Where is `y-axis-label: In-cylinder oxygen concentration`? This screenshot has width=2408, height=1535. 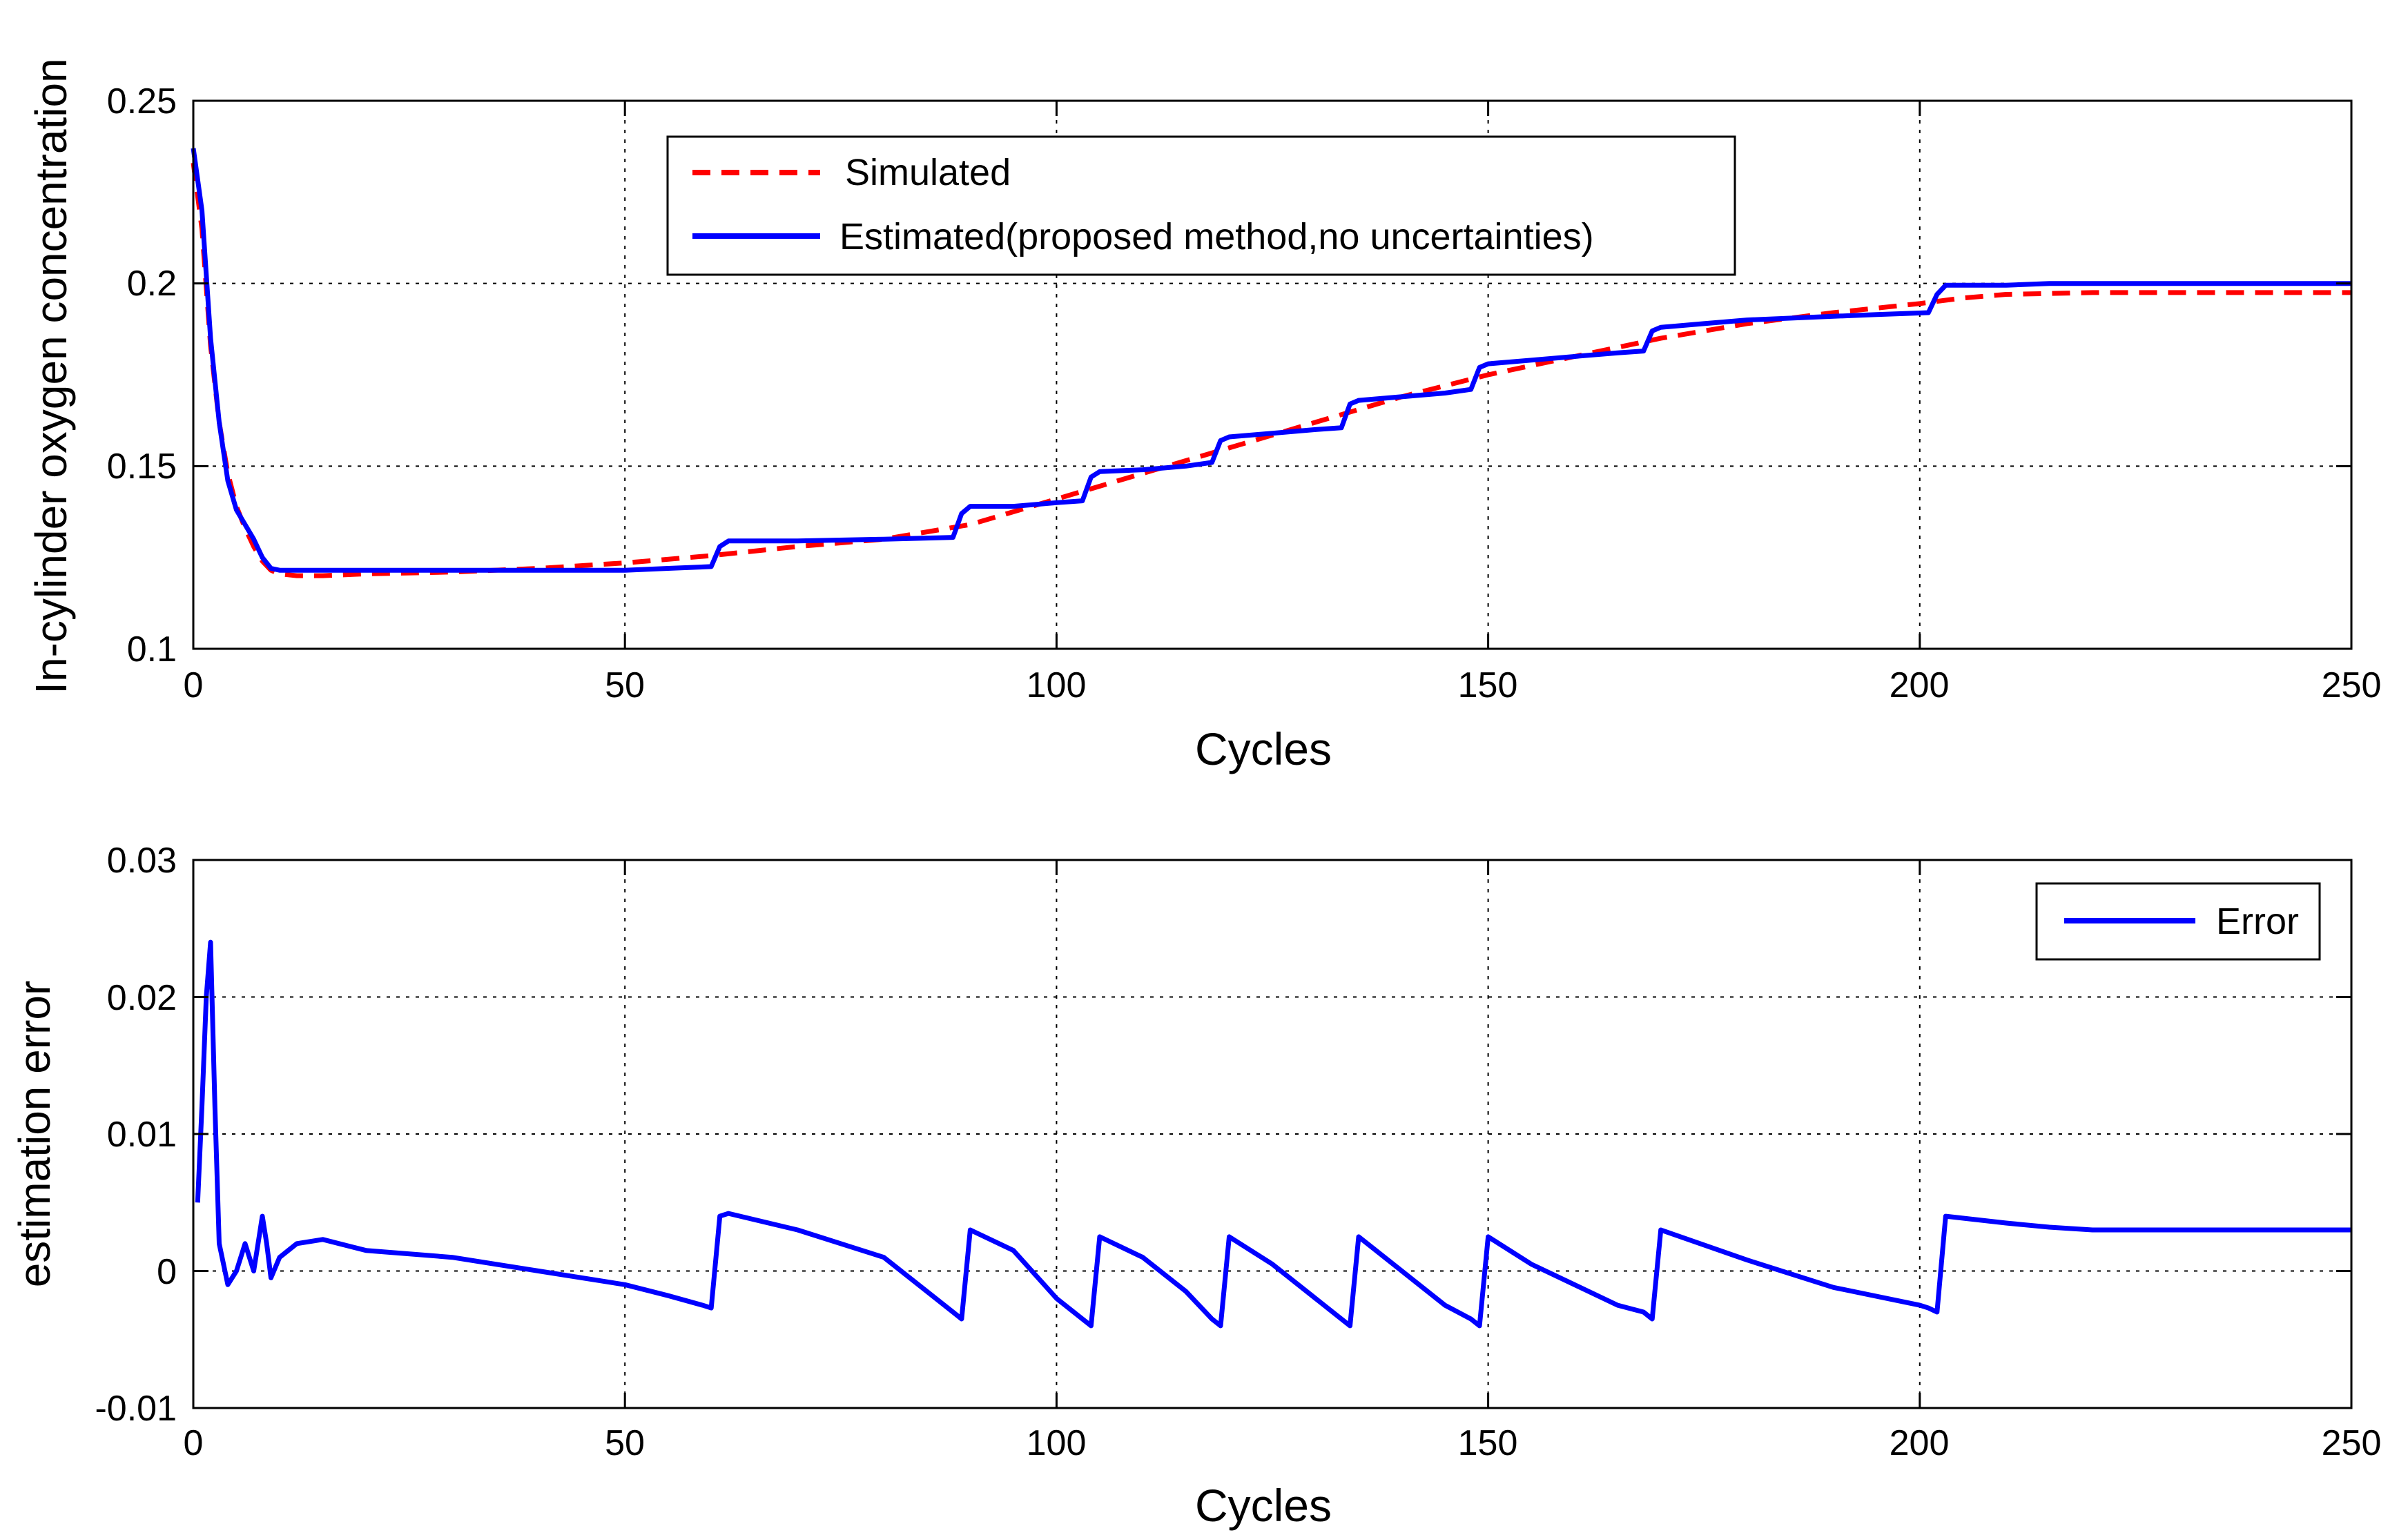
y-axis-label: In-cylinder oxygen concentration is located at coordinates (51, 376).